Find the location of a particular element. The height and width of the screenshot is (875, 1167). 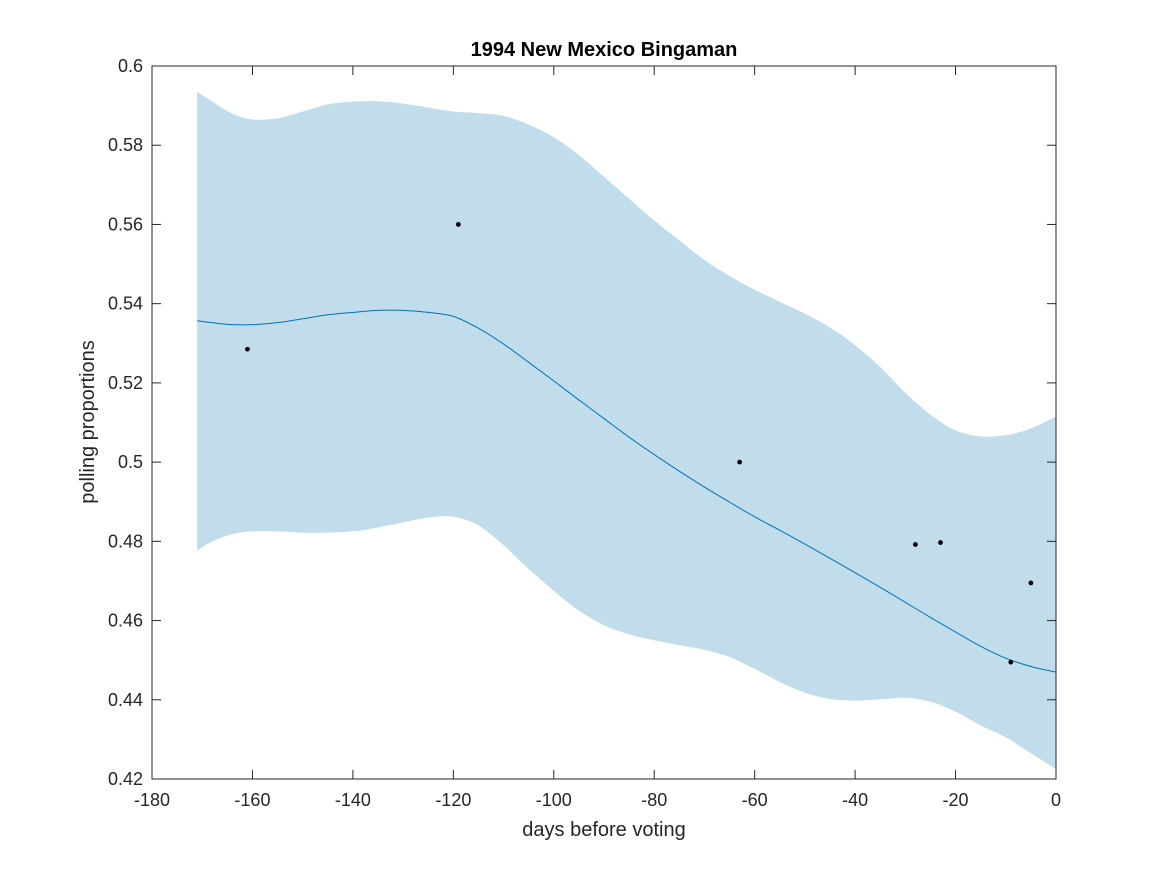

chart-title: 1994 New Mexico Bingaman is located at coordinates (604, 50).